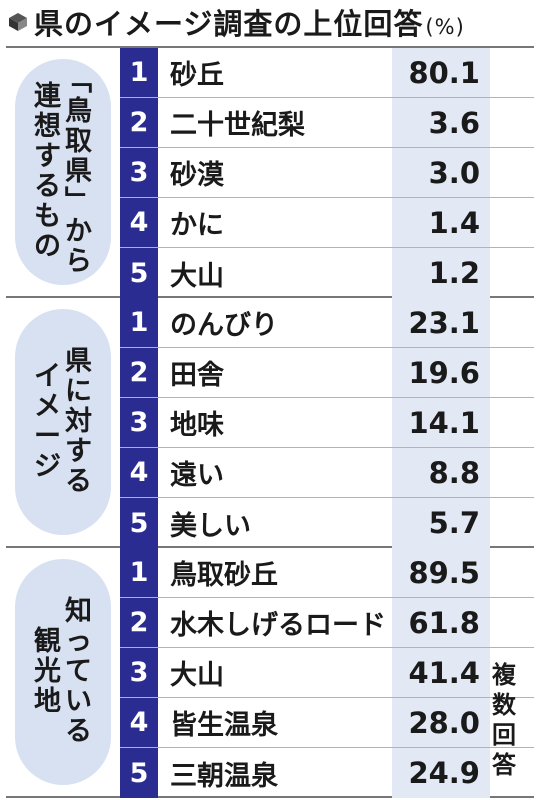 Image resolution: width=540 pixels, height=800 pixels. Describe the element at coordinates (445, 27) in the screenshot. I see `unit-label: (%)` at that location.